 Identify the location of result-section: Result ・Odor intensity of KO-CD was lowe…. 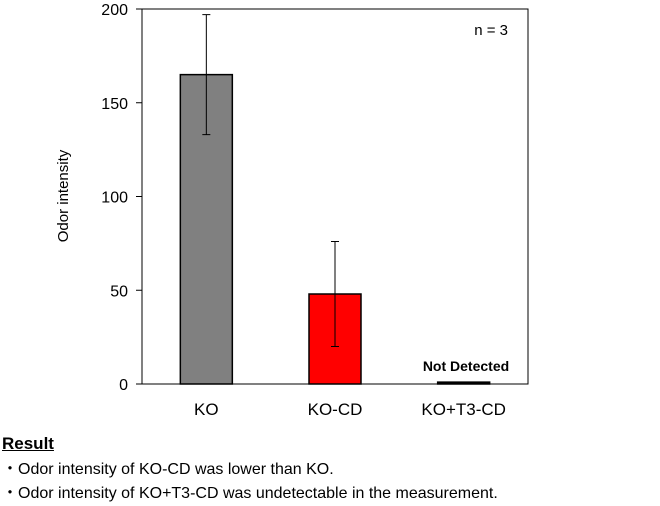
(330, 470).